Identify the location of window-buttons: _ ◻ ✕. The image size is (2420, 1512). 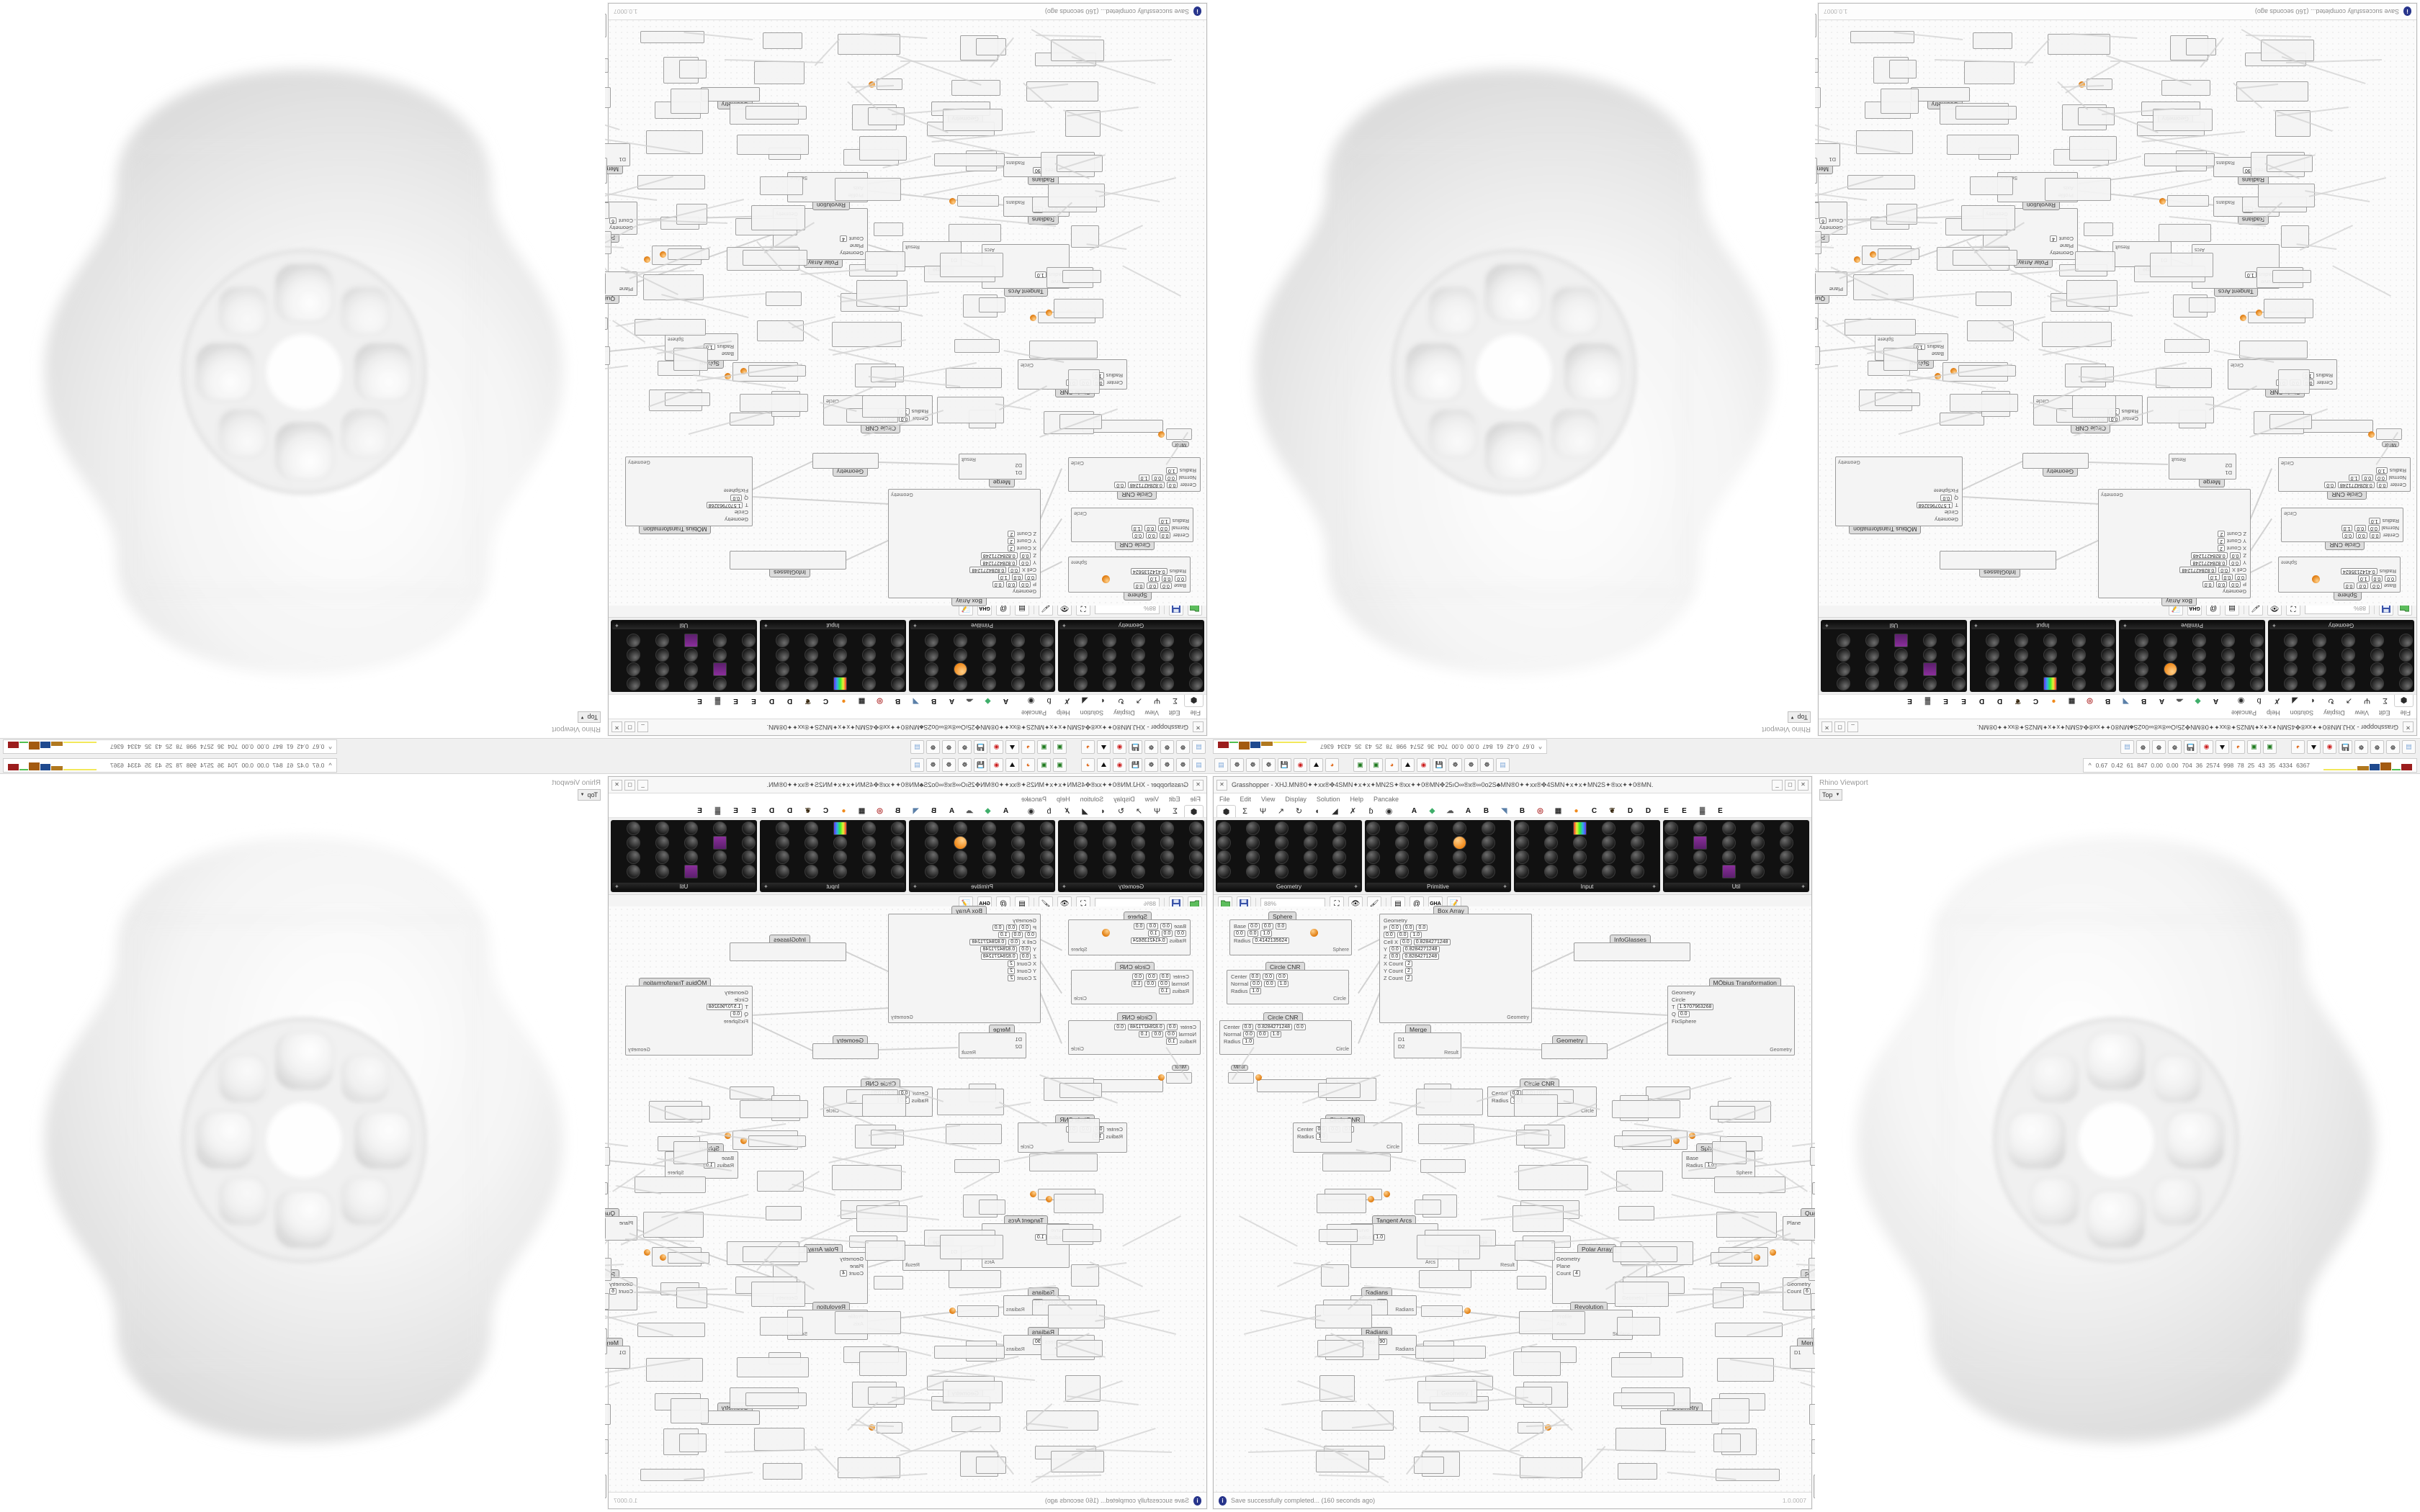
(1839, 727).